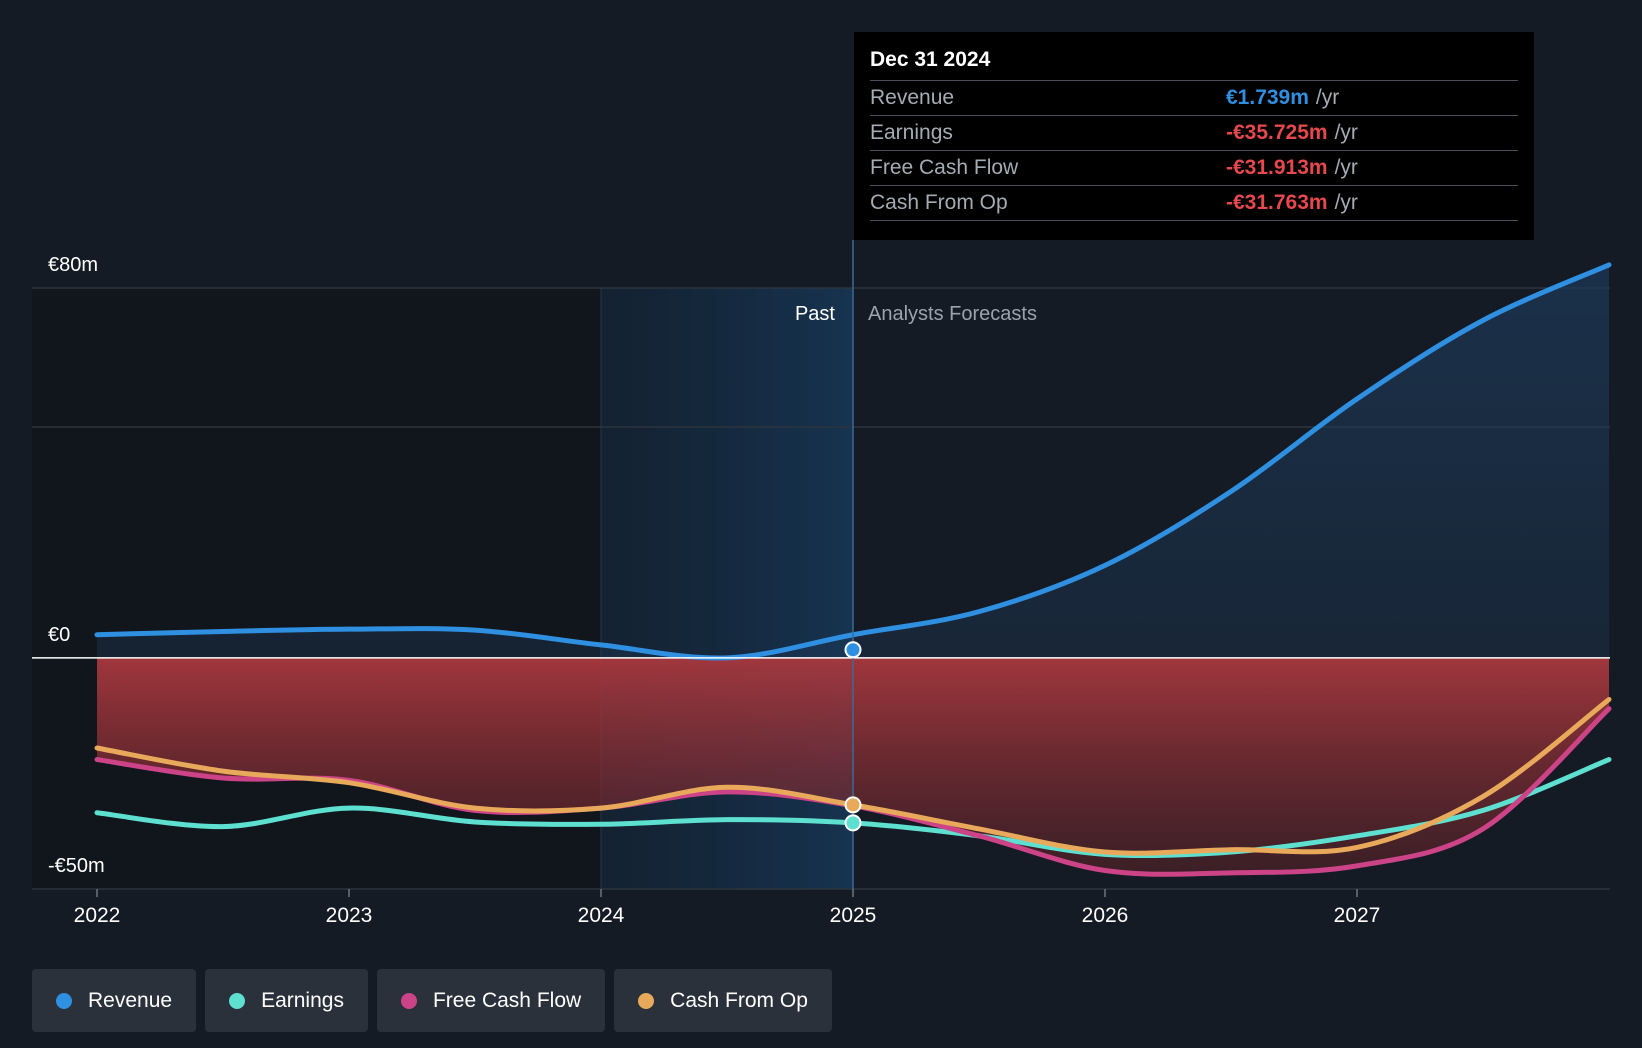 The height and width of the screenshot is (1048, 1642). What do you see at coordinates (912, 97) in the screenshot?
I see `tooltip-row-label: Revenue` at bounding box center [912, 97].